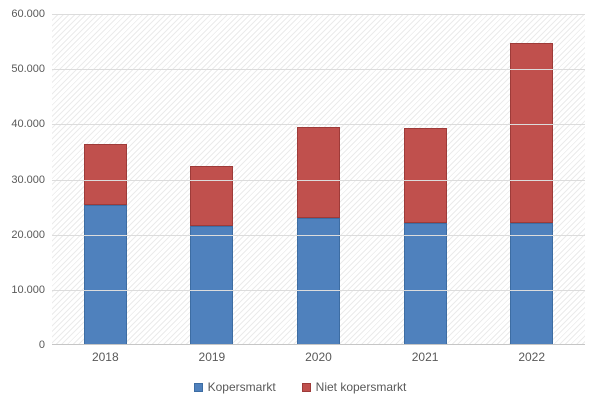  Describe the element at coordinates (28, 124) in the screenshot. I see `y-tick-label: 40.000` at that location.